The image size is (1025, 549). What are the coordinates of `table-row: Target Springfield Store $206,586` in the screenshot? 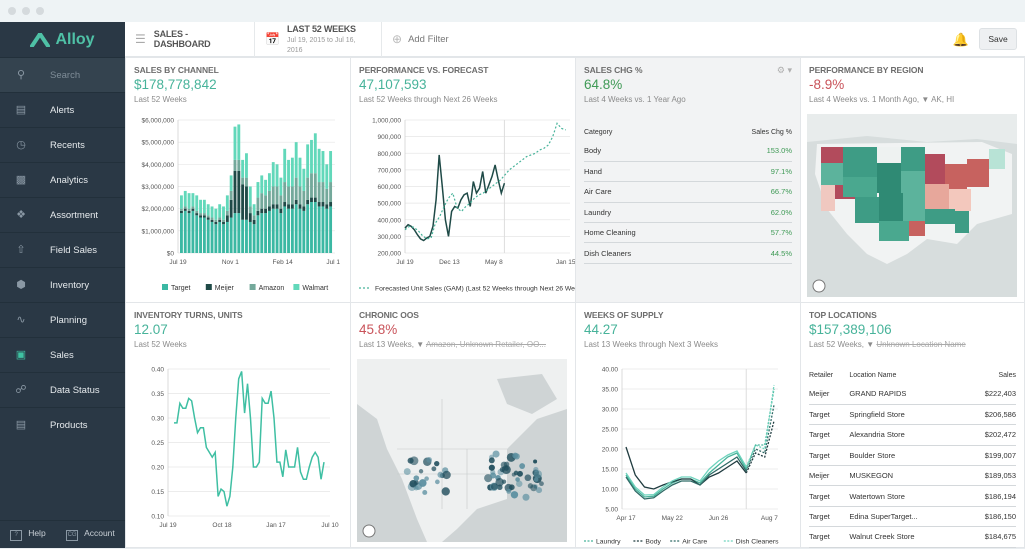 It's located at (912, 415).